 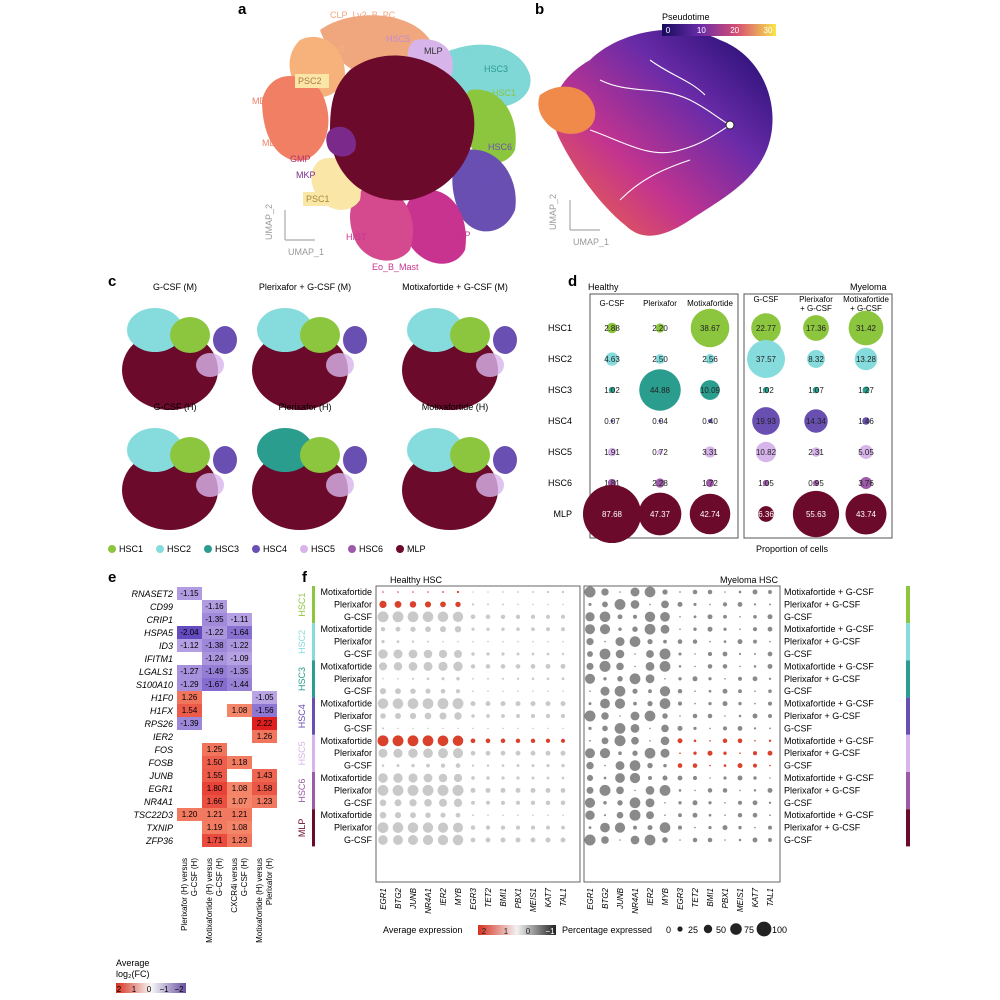 I want to click on umap-condition-plot, so click(x=179, y=359).